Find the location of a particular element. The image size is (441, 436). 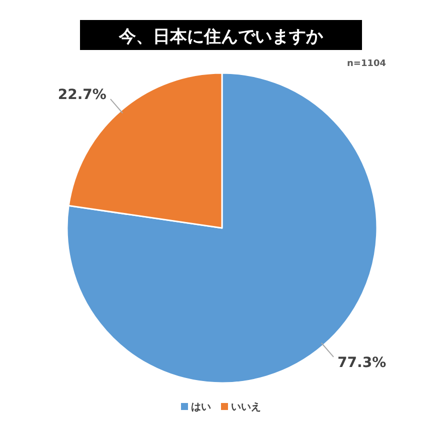

title: 今、日本に住んでいますか is located at coordinates (221, 35).